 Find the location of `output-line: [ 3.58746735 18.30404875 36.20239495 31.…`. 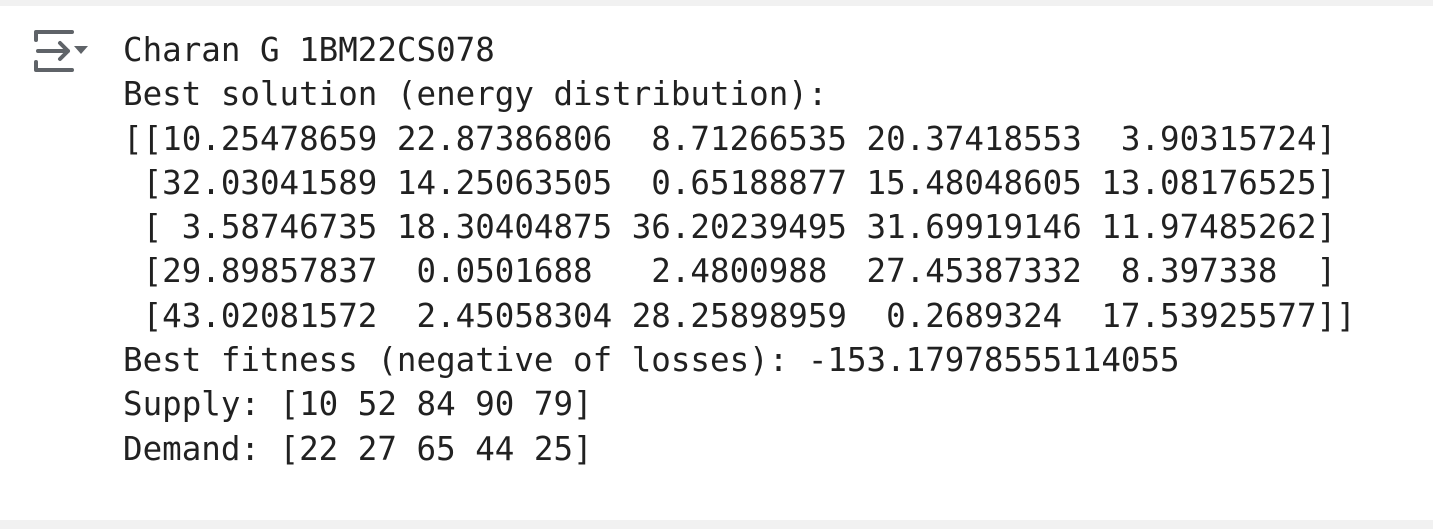

output-line: [ 3.58746735 18.30404875 36.20239495 31.… is located at coordinates (730, 227).